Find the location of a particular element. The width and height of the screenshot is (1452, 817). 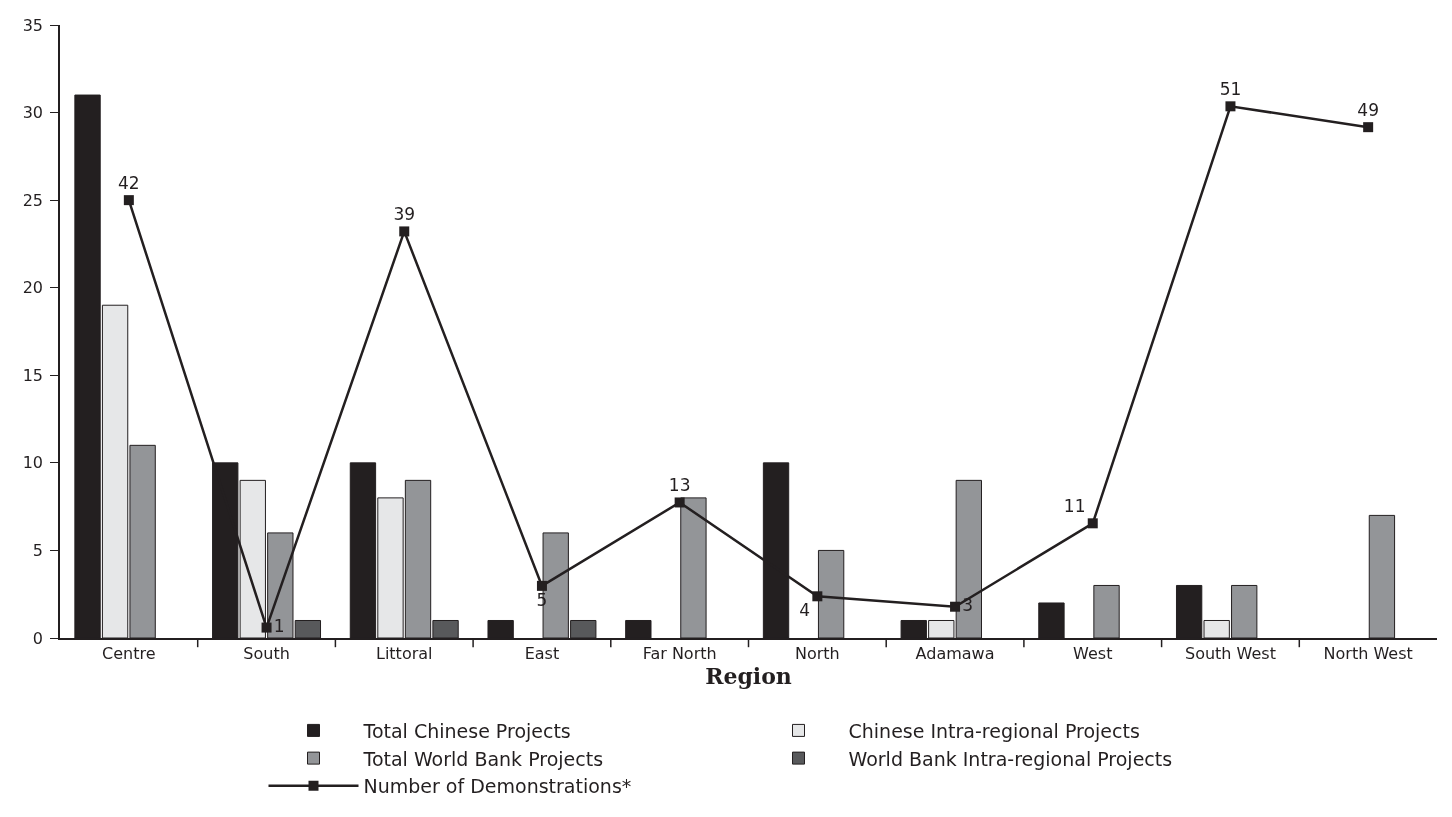

legend-label: World Bank Intra-regional Projects is located at coordinates (1010, 758).